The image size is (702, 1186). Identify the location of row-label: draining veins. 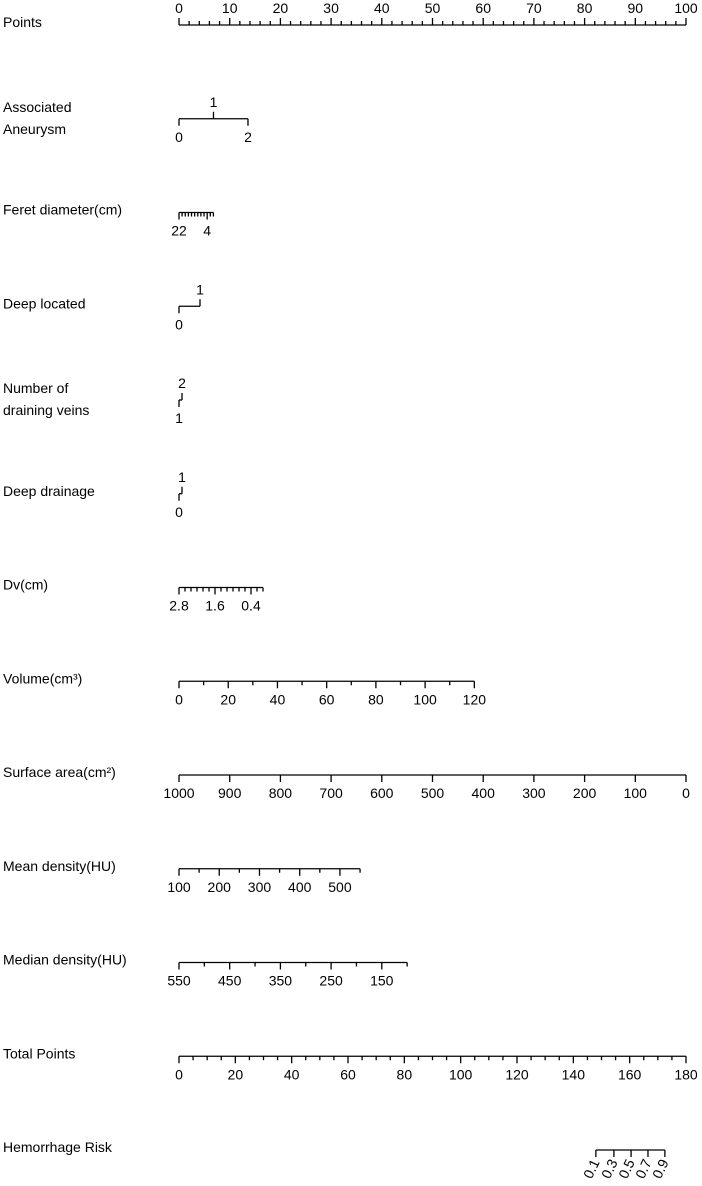
(46, 410).